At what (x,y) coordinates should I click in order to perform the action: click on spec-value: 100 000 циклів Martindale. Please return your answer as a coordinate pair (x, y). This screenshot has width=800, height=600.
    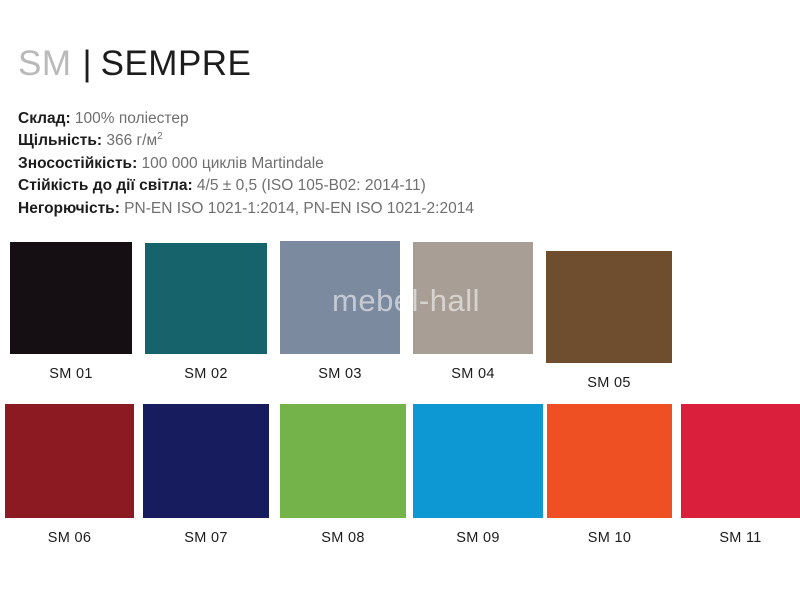
    Looking at the image, I should click on (230, 163).